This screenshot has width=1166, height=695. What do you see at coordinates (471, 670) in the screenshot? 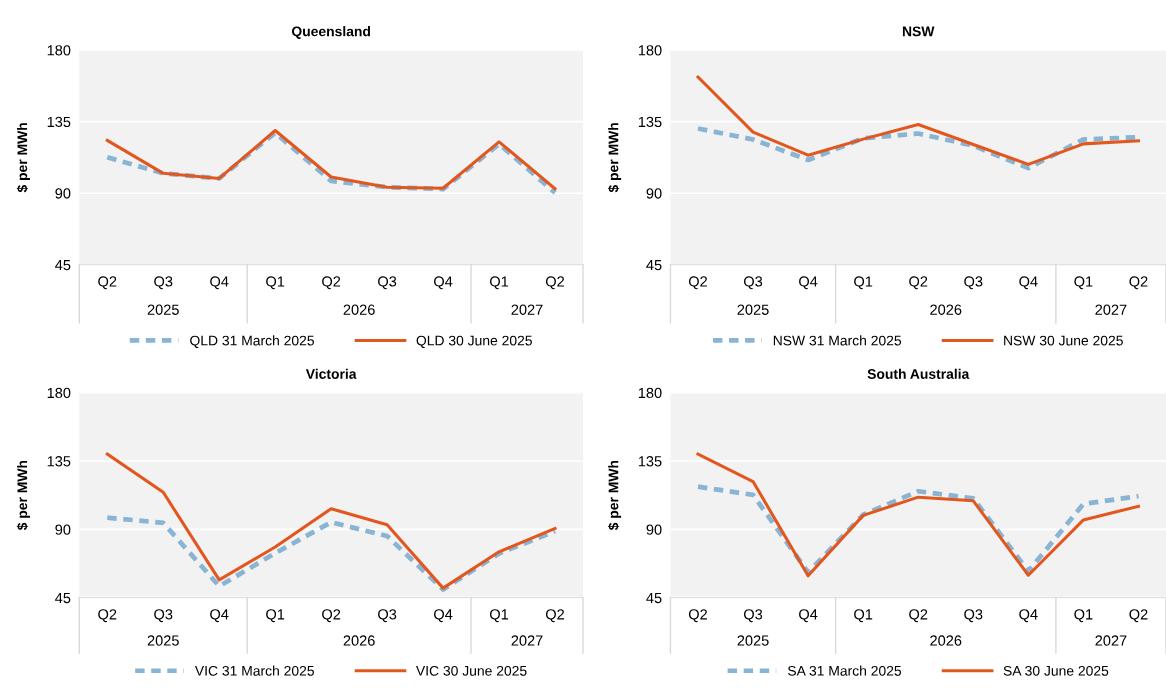
I see `legend-label: VIC 30 June 2025` at bounding box center [471, 670].